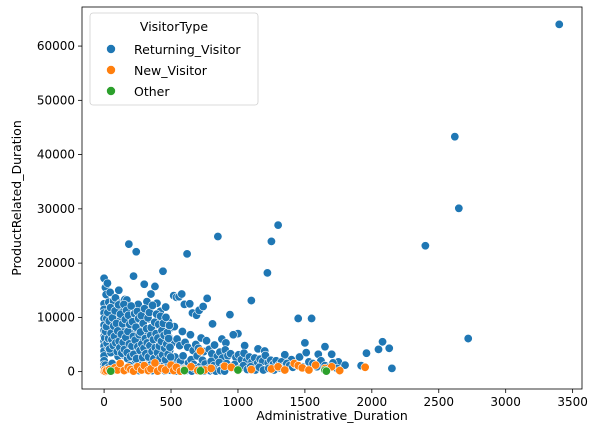 This screenshot has width=597, height=433. I want to click on y-axis-label: ProductRelated_Duration, so click(16, 197).